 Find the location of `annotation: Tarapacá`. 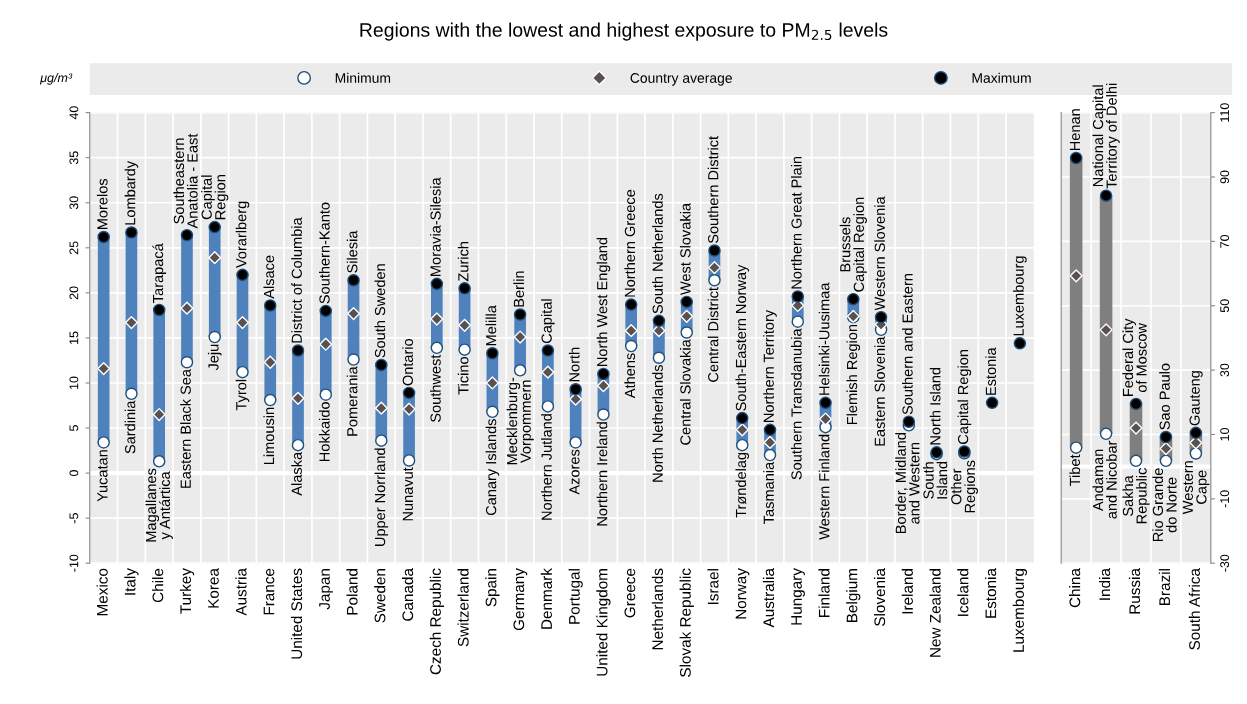

annotation: Tarapacá is located at coordinates (159, 273).